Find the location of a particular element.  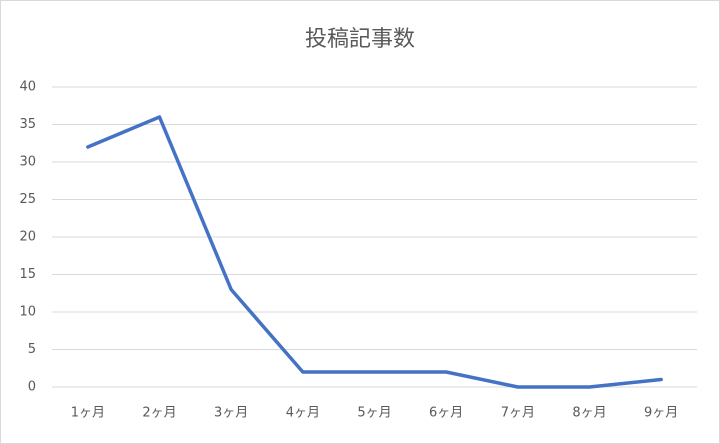

x-tick-label: 9ヶ月 is located at coordinates (661, 413).